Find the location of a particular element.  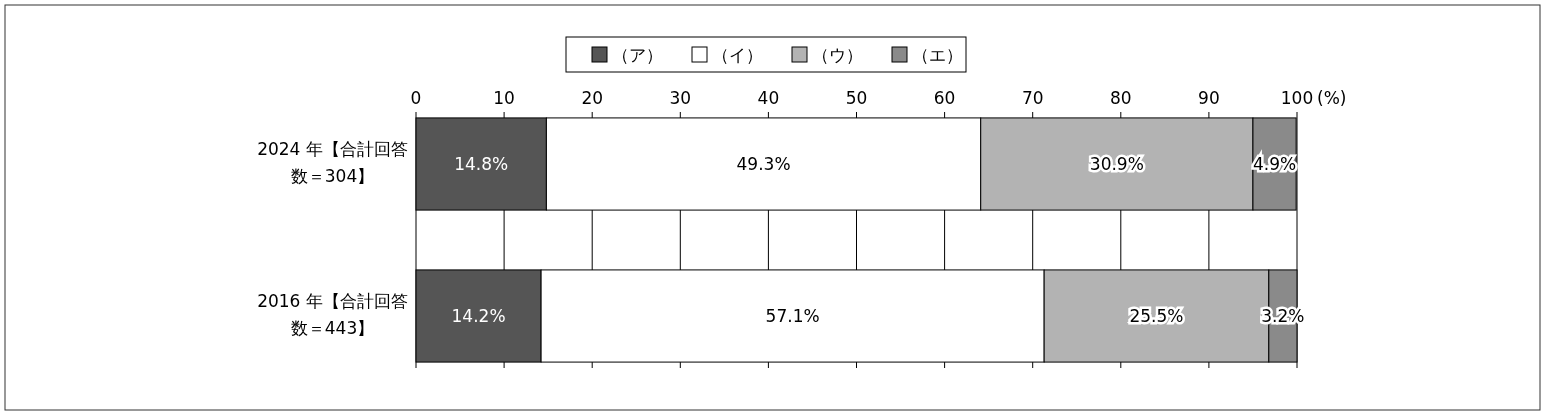

legend-label: （ア） is located at coordinates (637, 55).